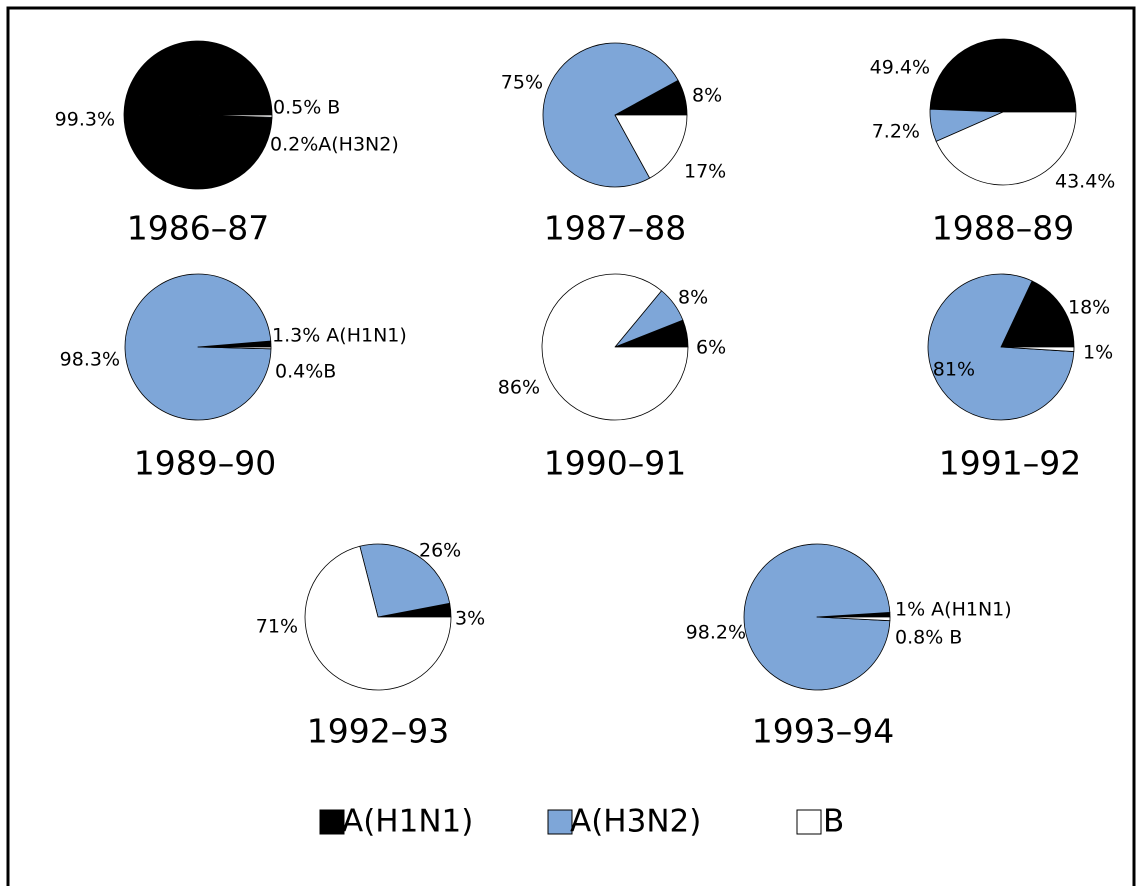 The image size is (1142, 886). I want to click on data-label: 81%, so click(954, 370).